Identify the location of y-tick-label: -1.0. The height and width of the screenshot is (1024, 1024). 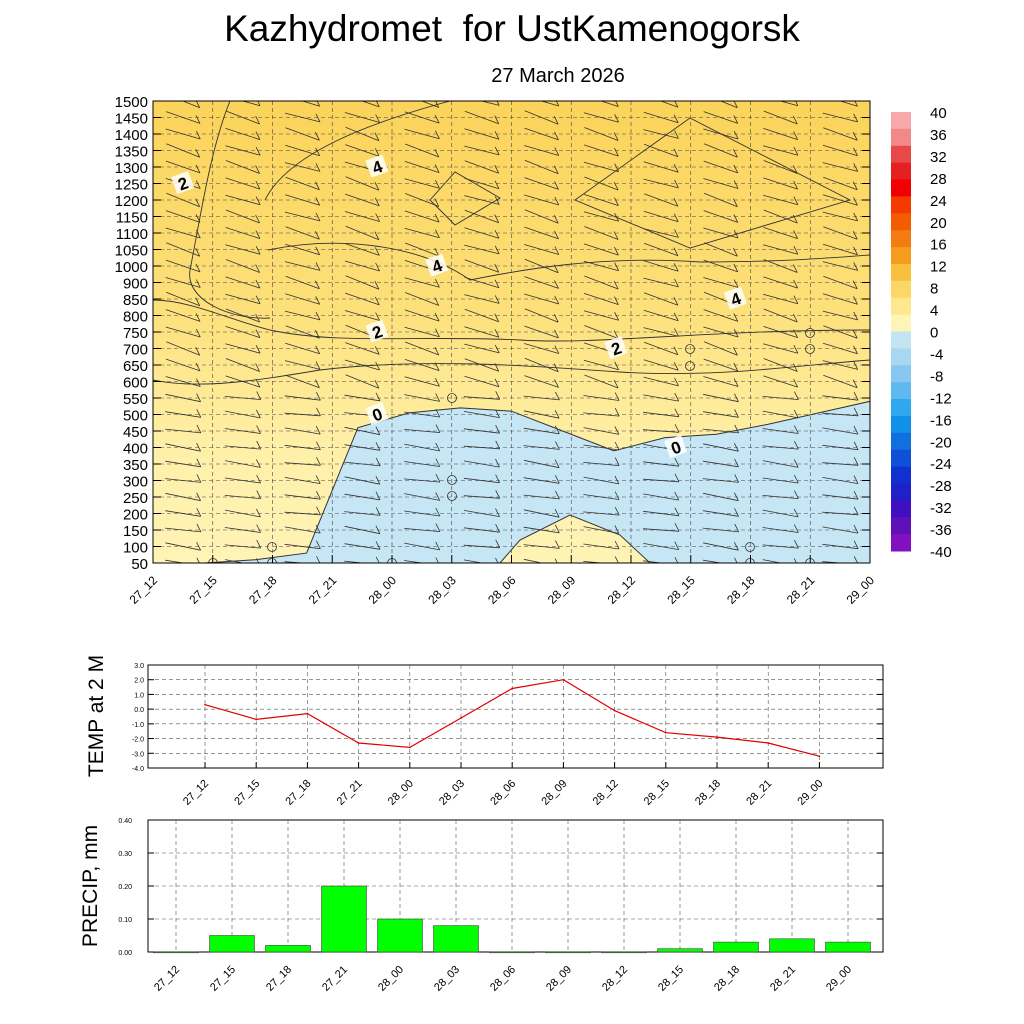
(138, 725).